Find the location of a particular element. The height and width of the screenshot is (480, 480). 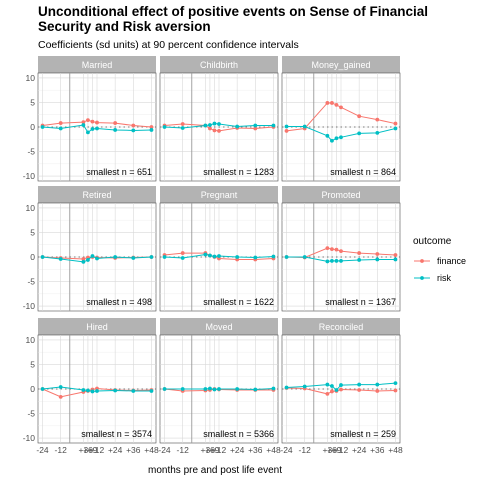

panel-married: Married smallest n = 651 -10 -5 0 5 10 is located at coordinates (89, 118).